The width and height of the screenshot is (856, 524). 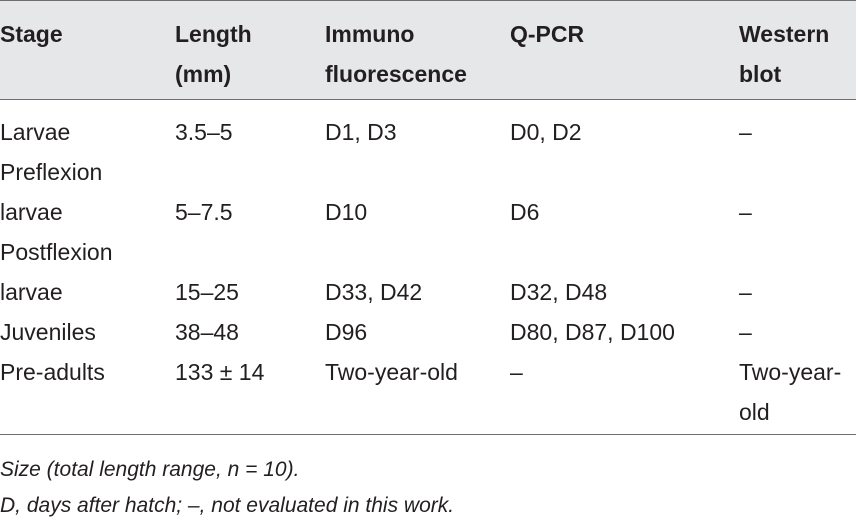 I want to click on cell-length: 3.5–5, so click(x=204, y=132).